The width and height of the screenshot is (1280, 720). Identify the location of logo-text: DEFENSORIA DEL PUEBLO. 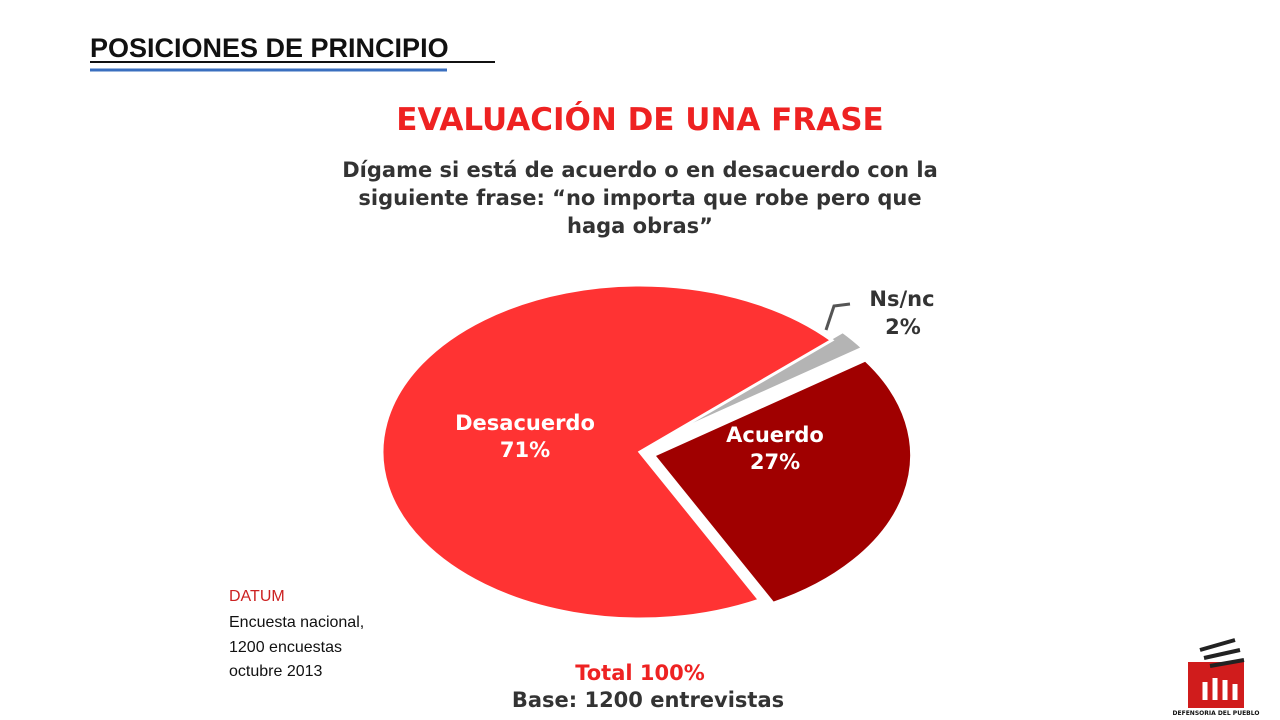
(1216, 713).